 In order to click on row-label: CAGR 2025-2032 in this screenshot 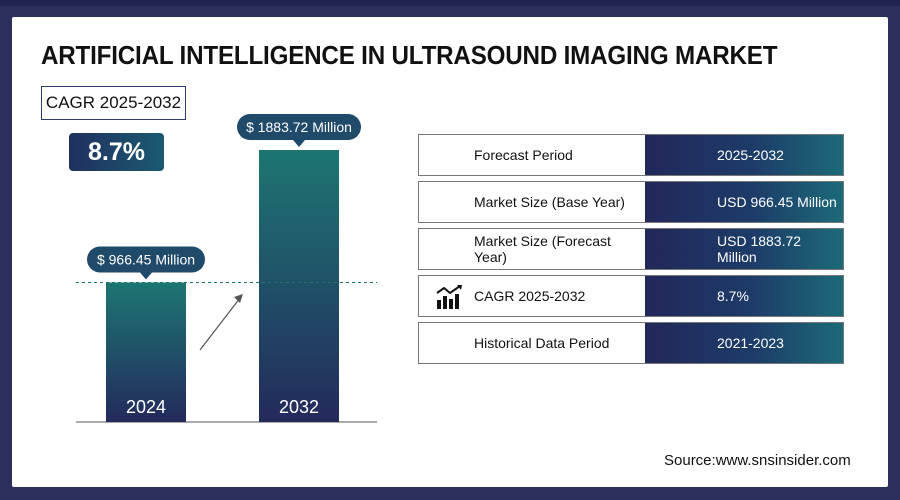, I will do `click(530, 296)`.